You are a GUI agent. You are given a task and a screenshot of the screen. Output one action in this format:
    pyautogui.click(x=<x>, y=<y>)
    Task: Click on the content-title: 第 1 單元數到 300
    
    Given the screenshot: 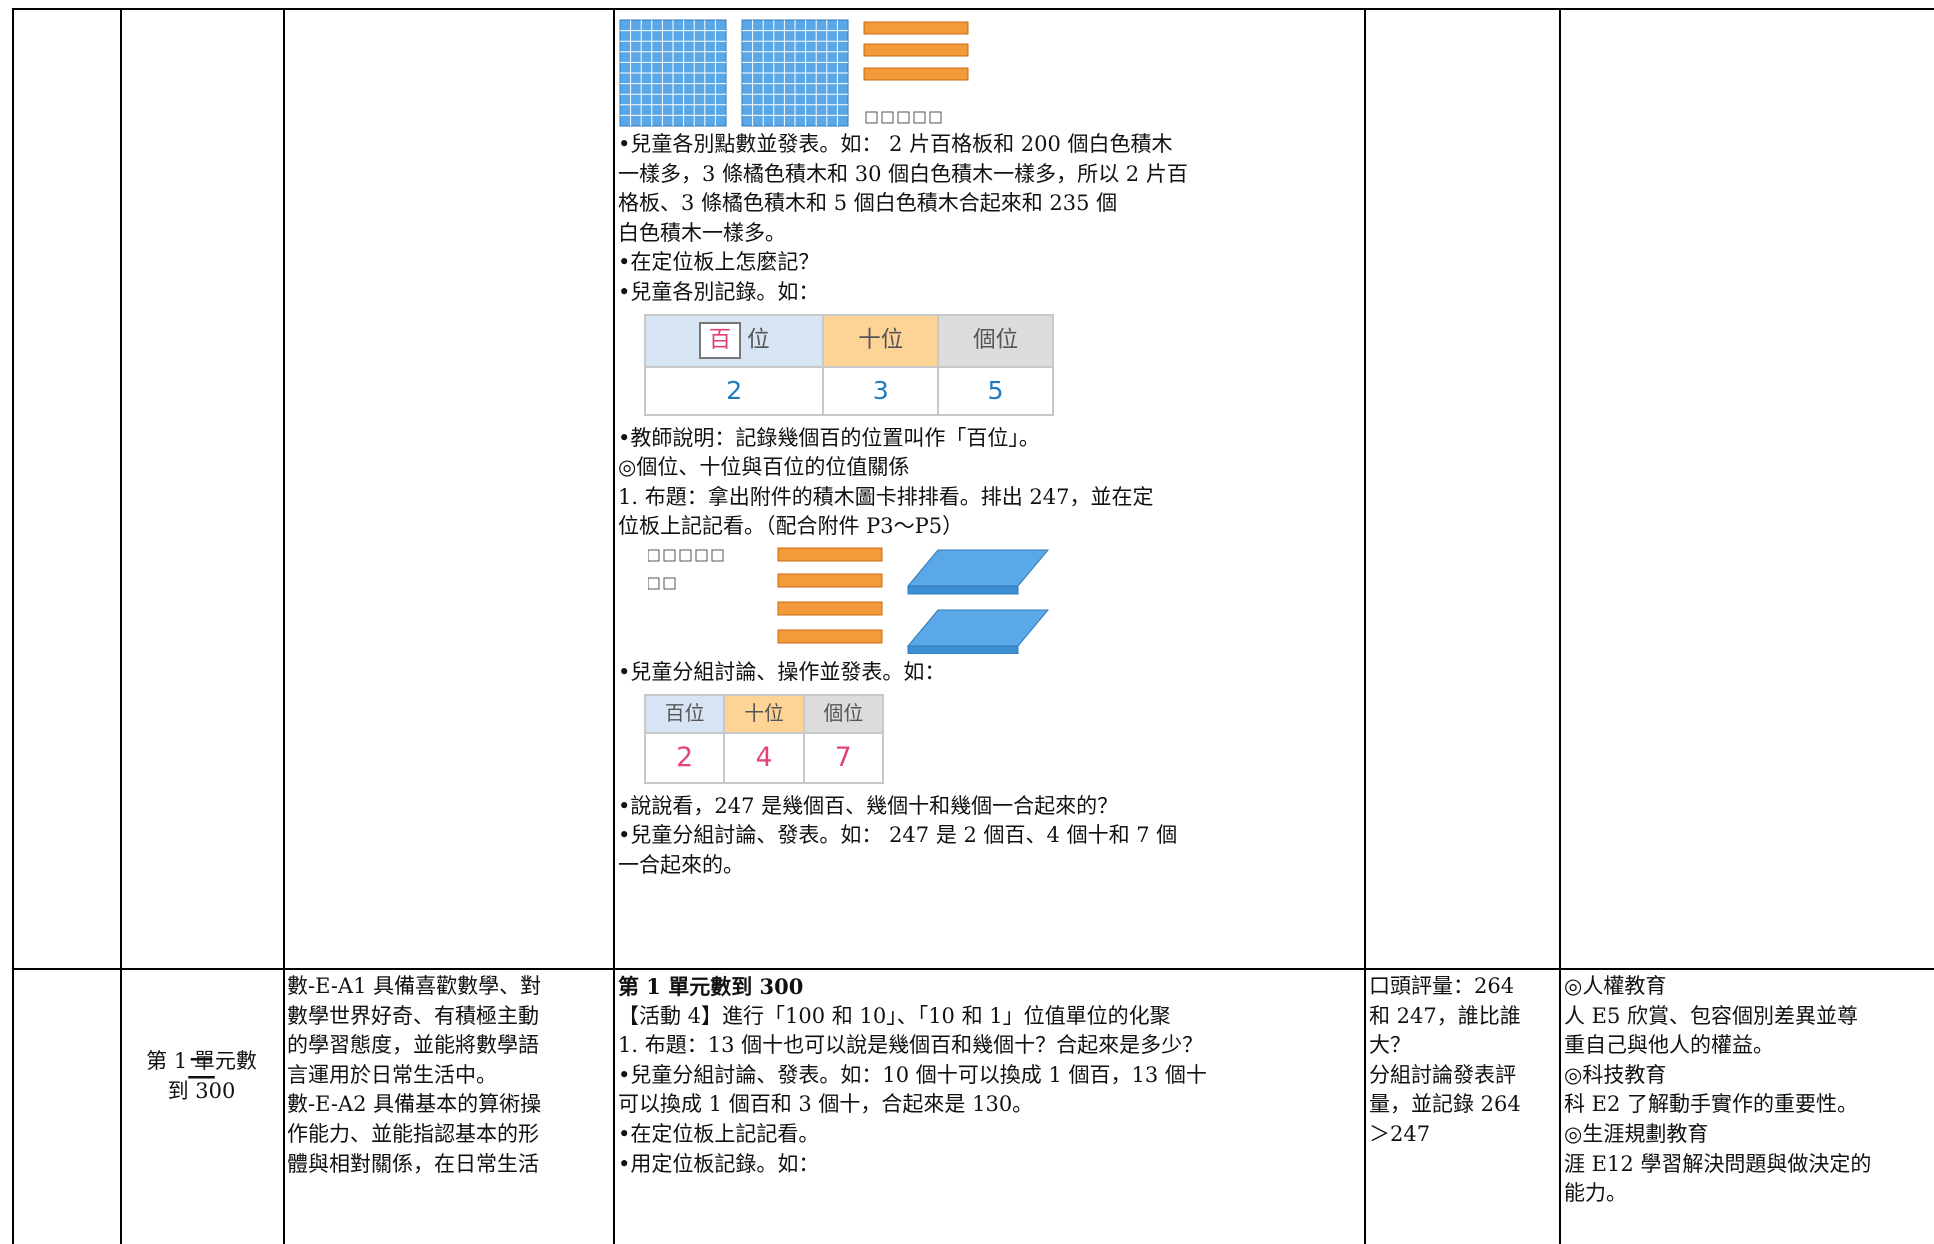 What is the action you would take?
    pyautogui.click(x=711, y=986)
    